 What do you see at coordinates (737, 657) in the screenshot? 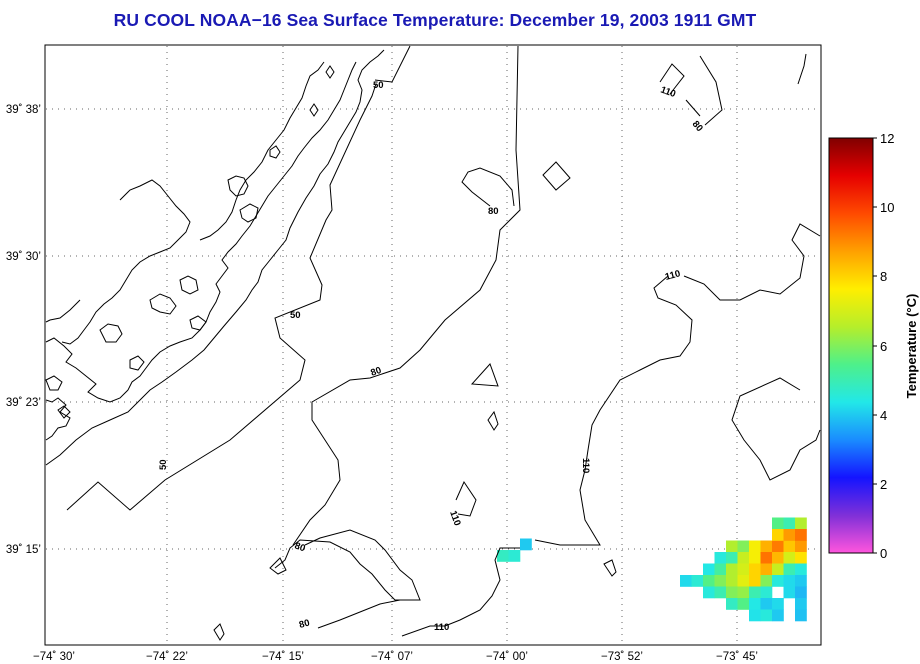
I see `lon-tick-label: −73˚ 45’` at bounding box center [737, 657].